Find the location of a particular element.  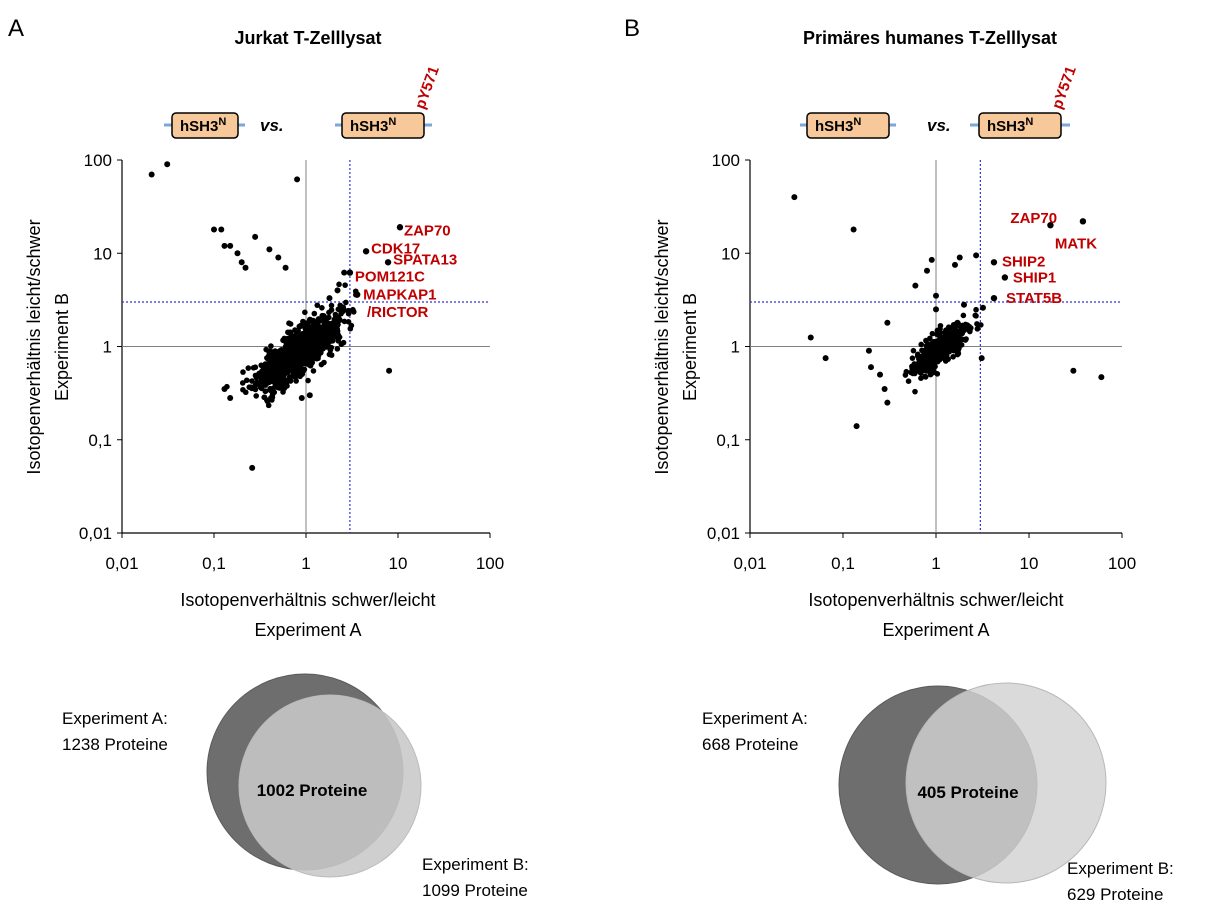

venn-a-count: 1238 Proteine is located at coordinates (115, 744).